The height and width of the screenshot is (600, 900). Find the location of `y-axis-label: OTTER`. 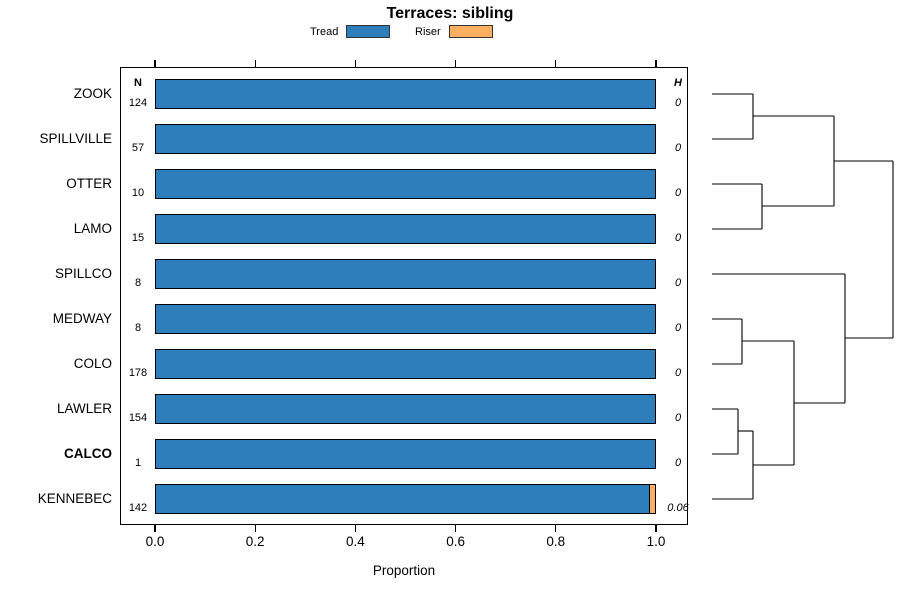

y-axis-label: OTTER is located at coordinates (89, 183).